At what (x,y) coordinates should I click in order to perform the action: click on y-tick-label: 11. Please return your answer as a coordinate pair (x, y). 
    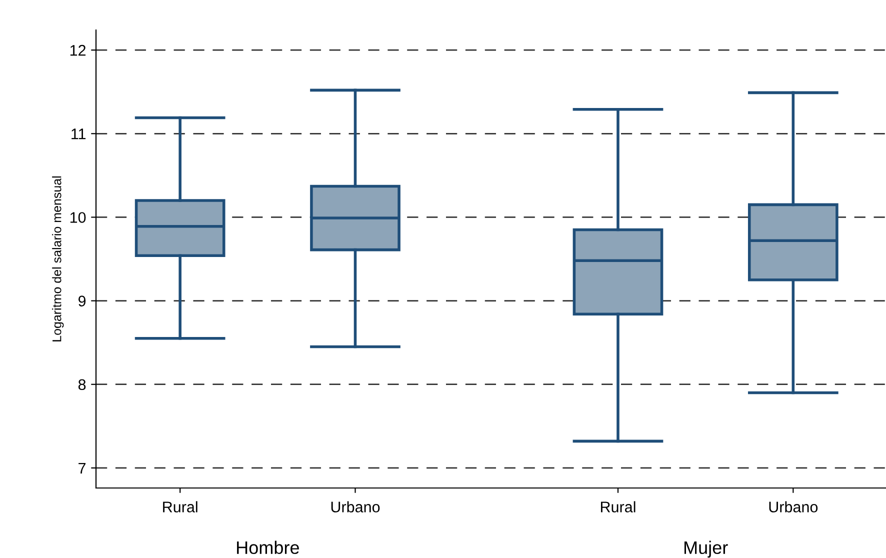
    Looking at the image, I should click on (79, 134).